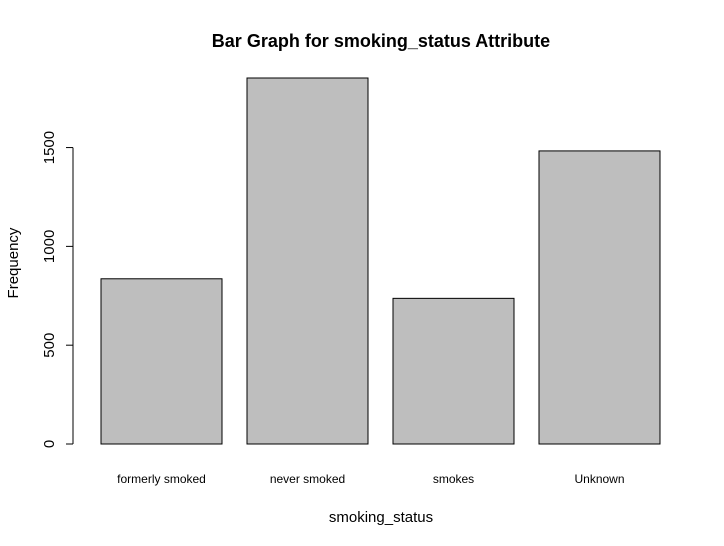 The width and height of the screenshot is (724, 546). Describe the element at coordinates (49, 246) in the screenshot. I see `y-tick-label: 1000` at that location.